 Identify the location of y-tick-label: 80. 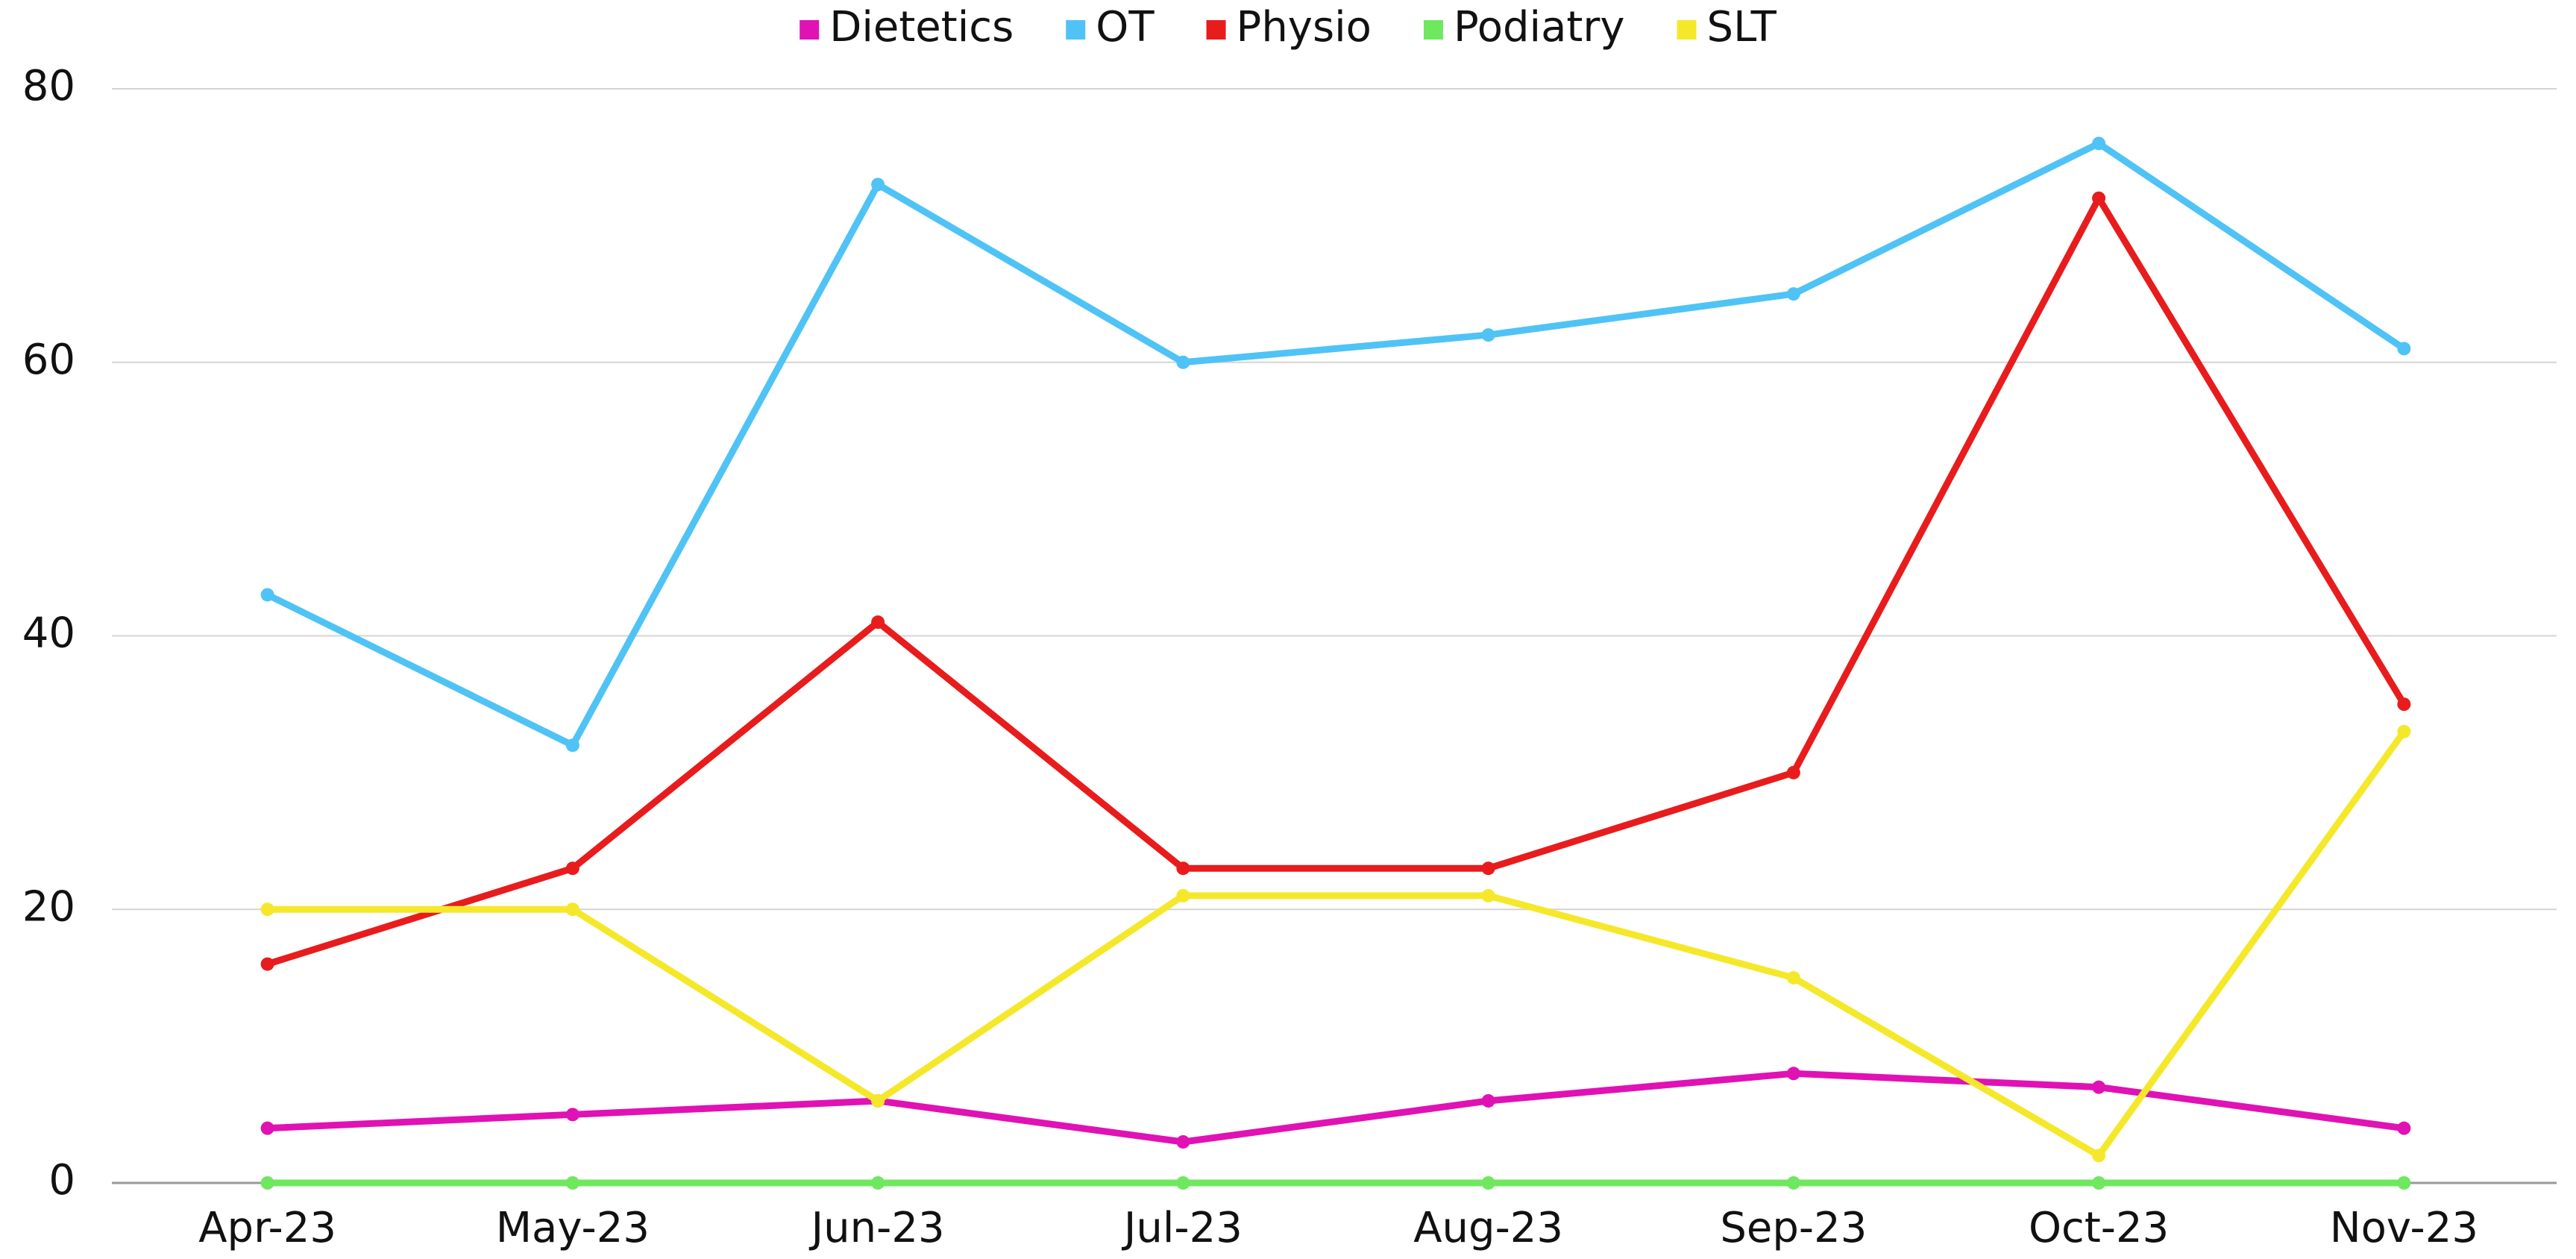
(49, 86).